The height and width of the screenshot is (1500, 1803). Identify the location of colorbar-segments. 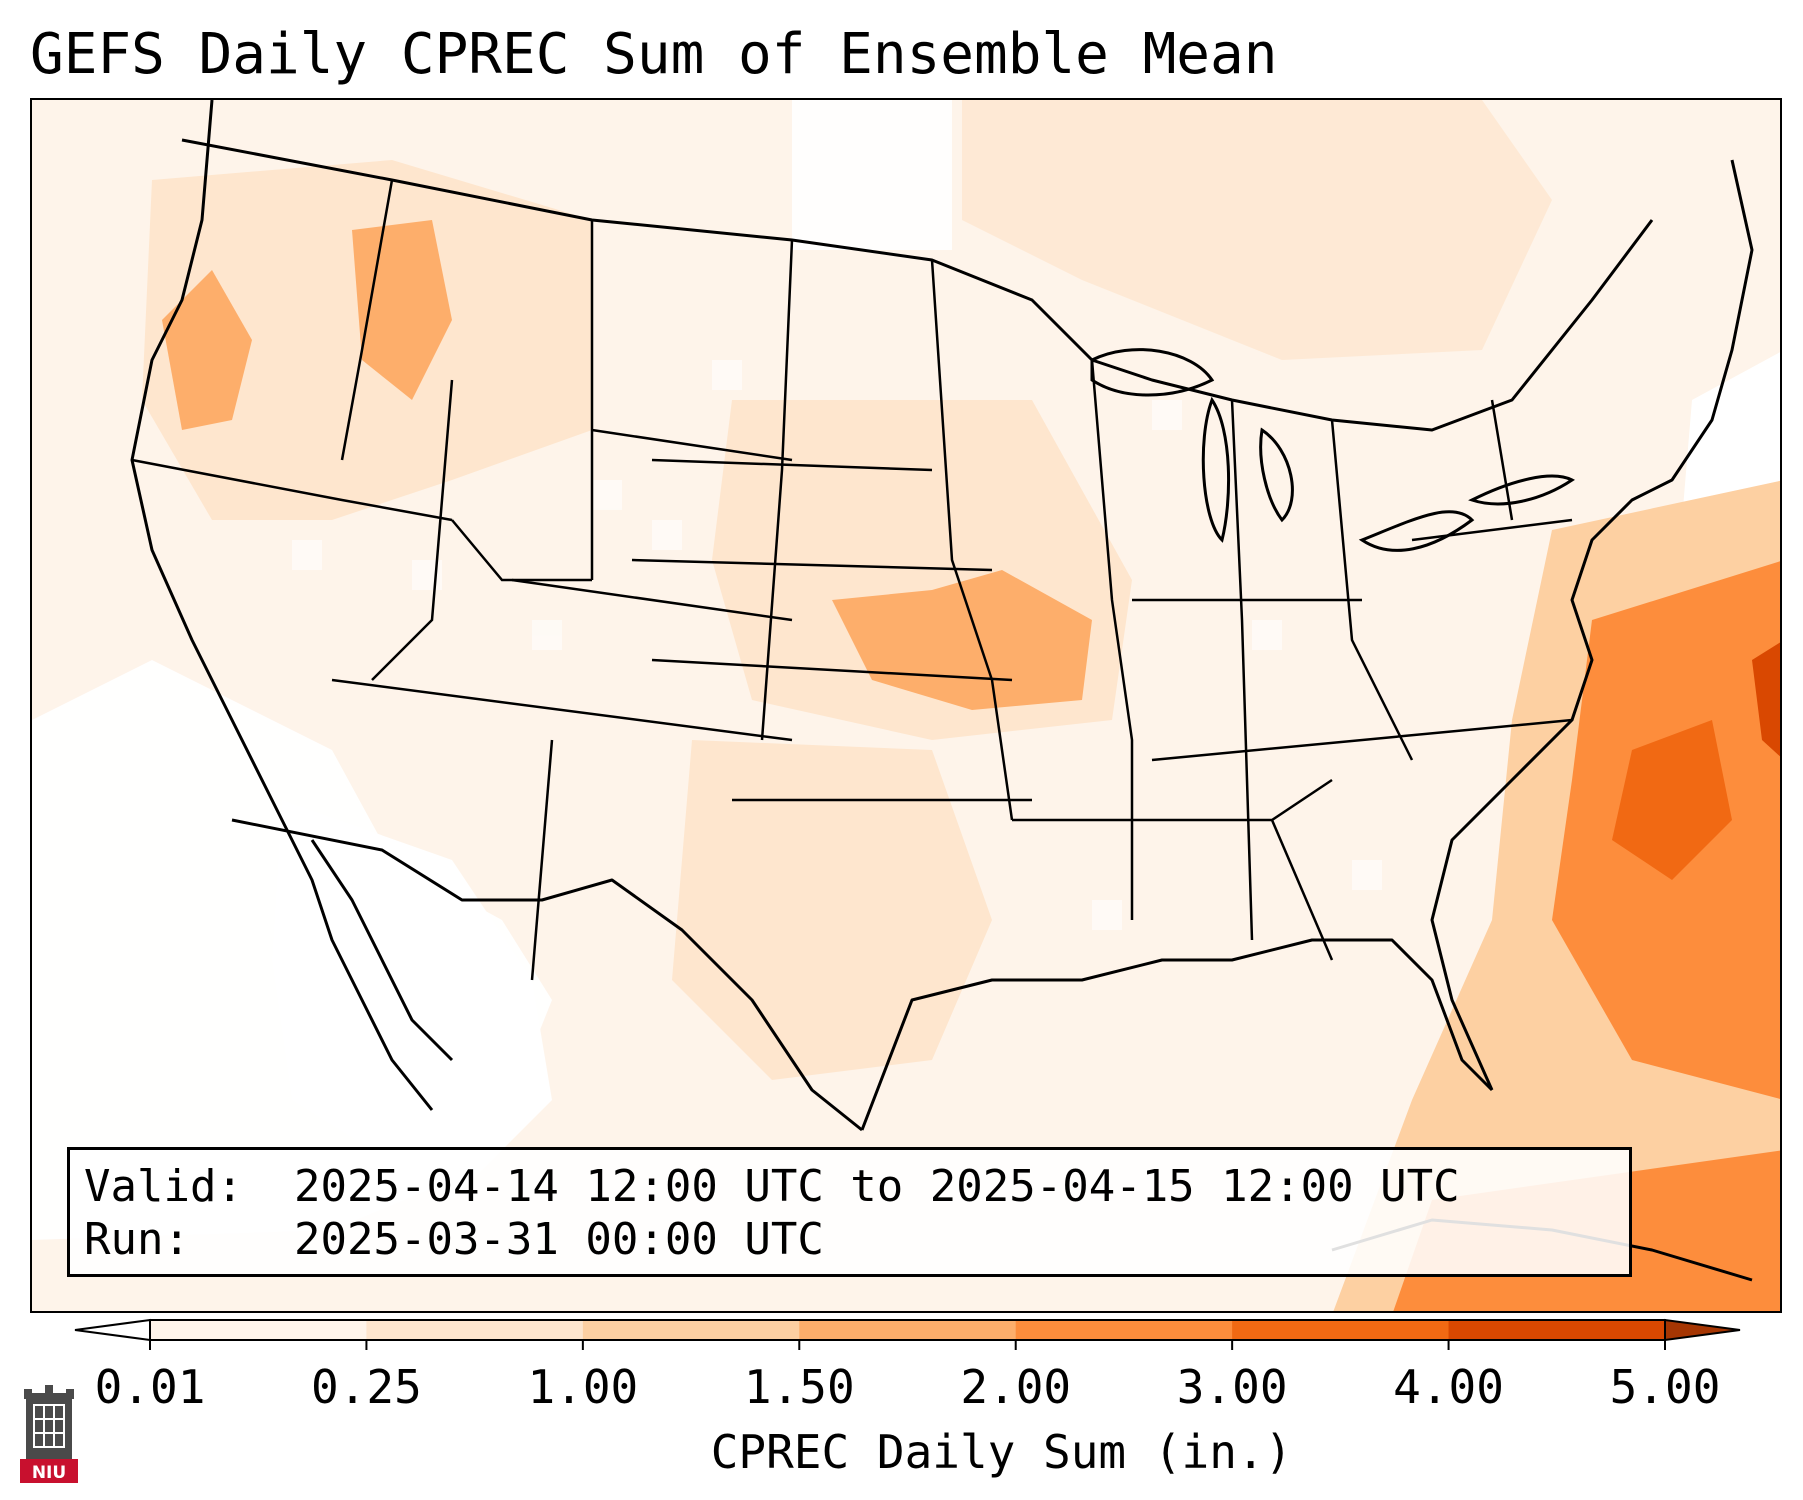
(908, 1330).